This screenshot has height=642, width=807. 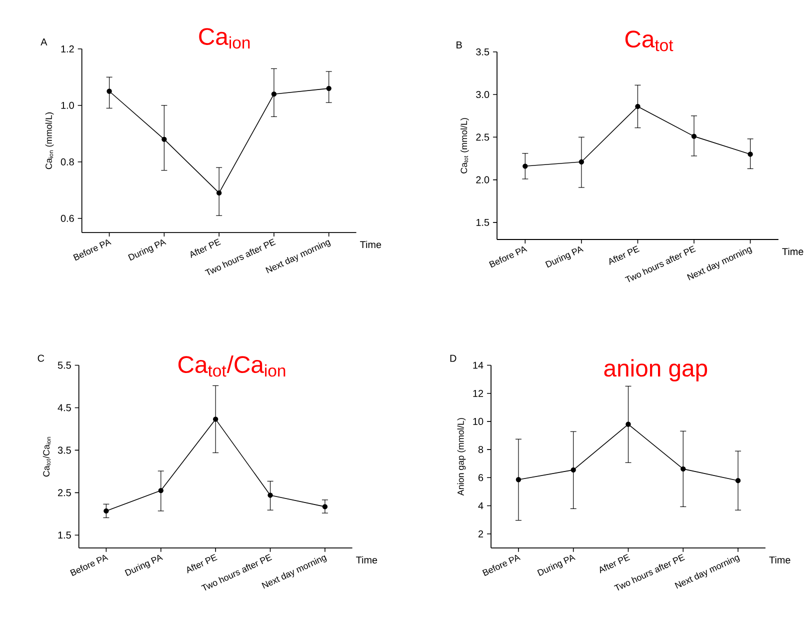 I want to click on y-axis-title: Ca$_{ion}$ (mmol/L), so click(x=49, y=141).